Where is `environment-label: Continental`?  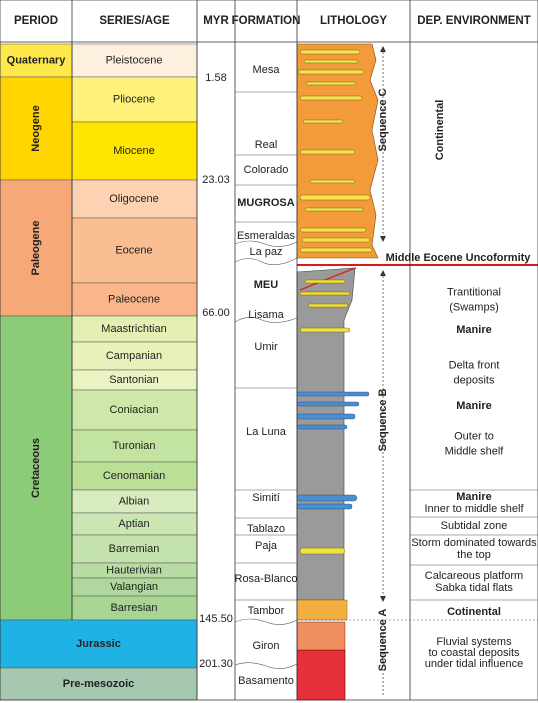 environment-label: Continental is located at coordinates (440, 130).